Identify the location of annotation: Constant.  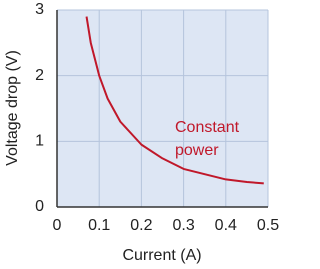
(207, 127).